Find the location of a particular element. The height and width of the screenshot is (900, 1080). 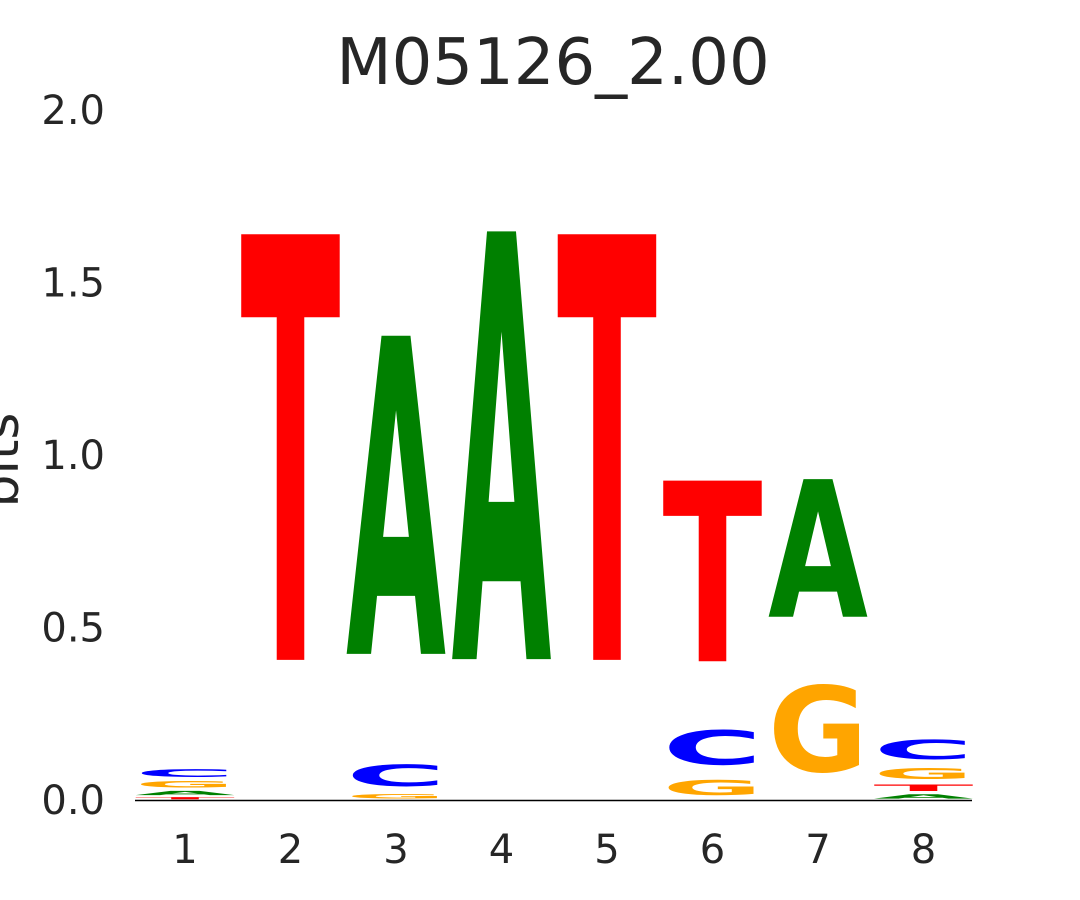

y-axis-label: bits is located at coordinates (15, 460).